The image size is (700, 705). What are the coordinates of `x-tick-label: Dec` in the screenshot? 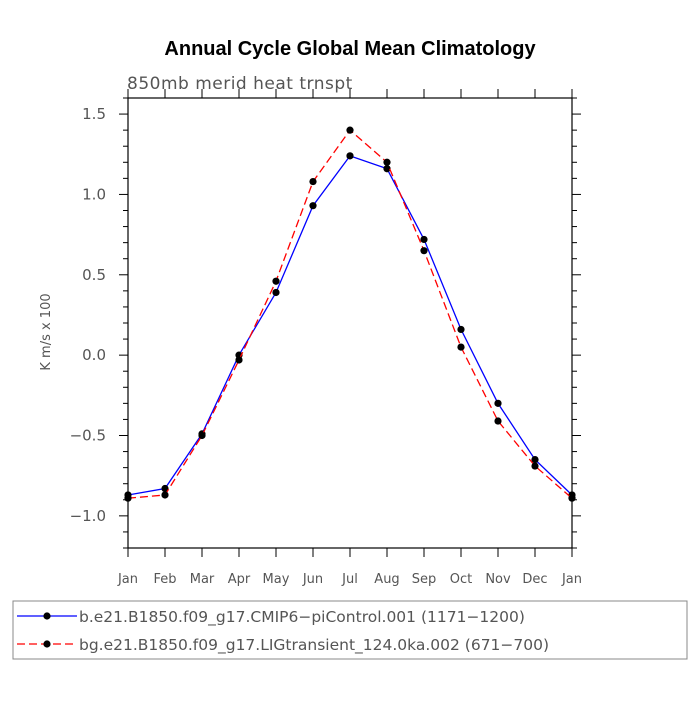 It's located at (534, 579).